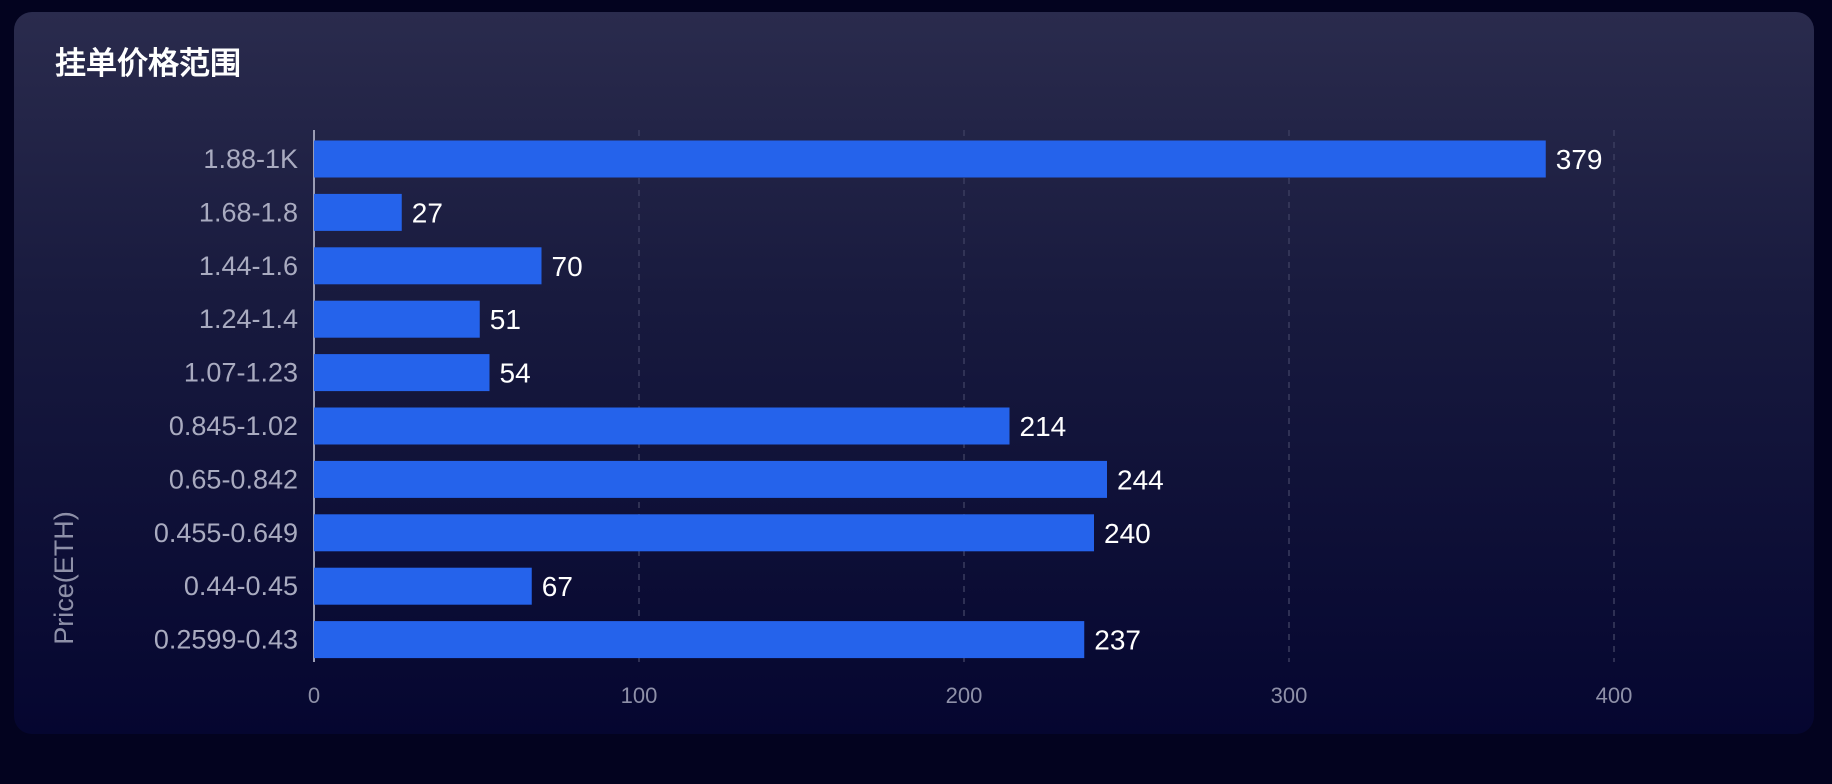 This screenshot has width=1832, height=784. I want to click on category-label: 1.44-1.6, so click(248, 266).